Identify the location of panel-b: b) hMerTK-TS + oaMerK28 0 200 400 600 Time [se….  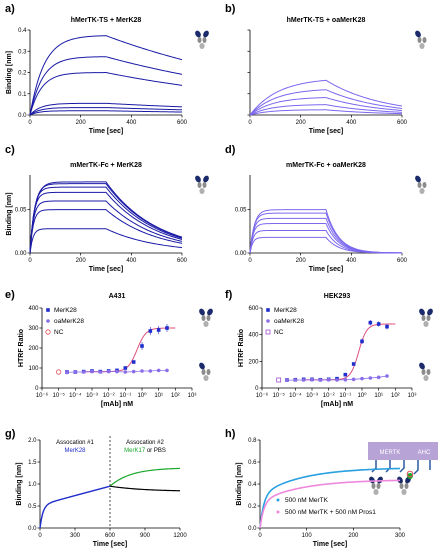
(326, 69).